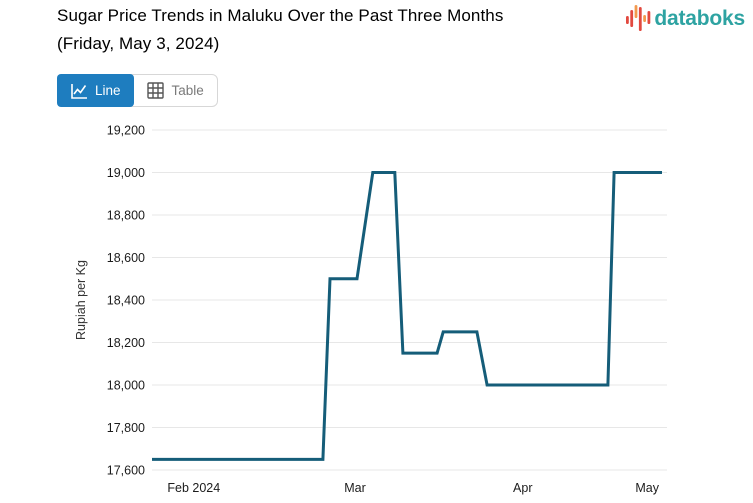  I want to click on x-tick-label: Feb 2024, so click(193, 488).